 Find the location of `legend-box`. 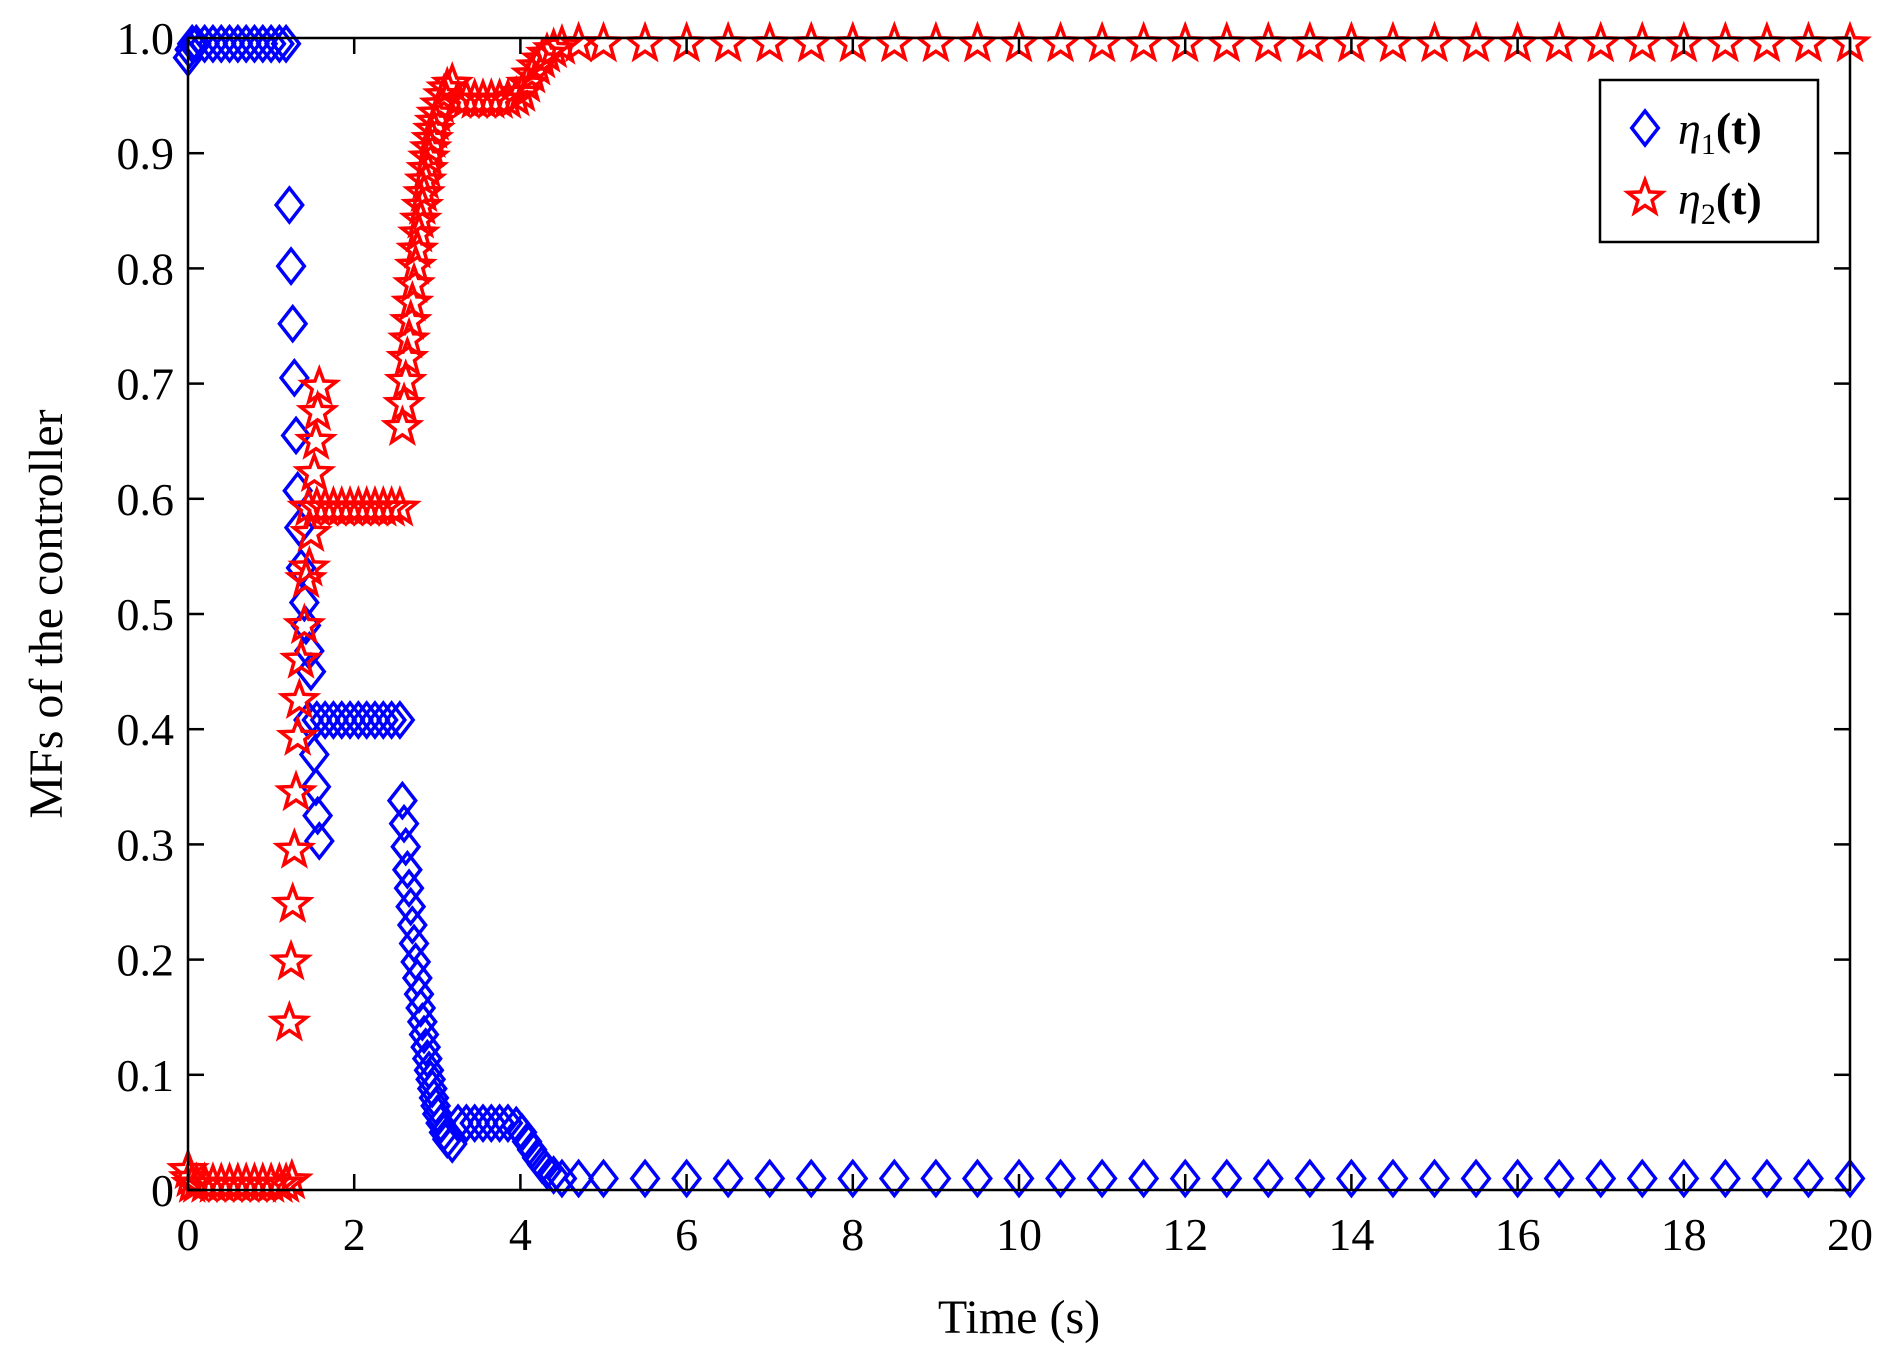

legend-box is located at coordinates (1709, 161).